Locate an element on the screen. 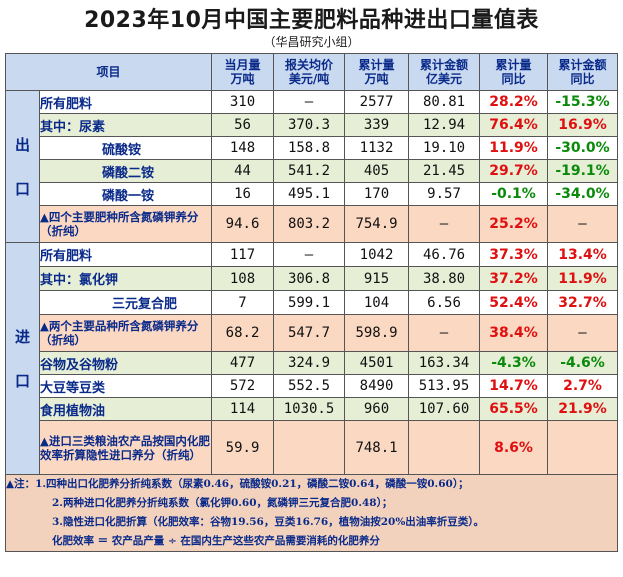 This screenshot has height=577, width=623. unit-price: 324.9 is located at coordinates (309, 363).